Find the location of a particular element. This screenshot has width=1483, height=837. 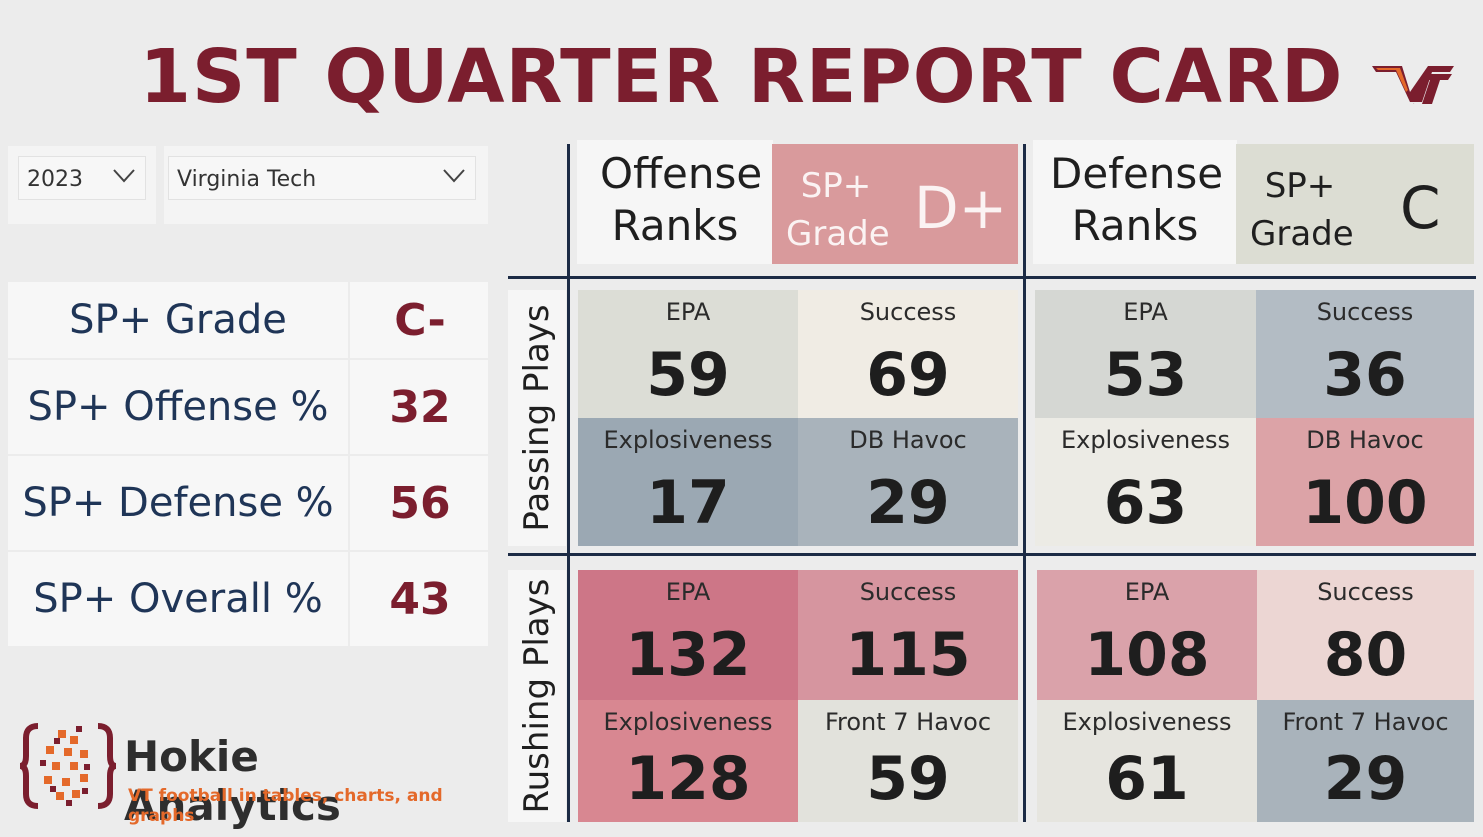

metric-value: 80 is located at coordinates (1365, 655).